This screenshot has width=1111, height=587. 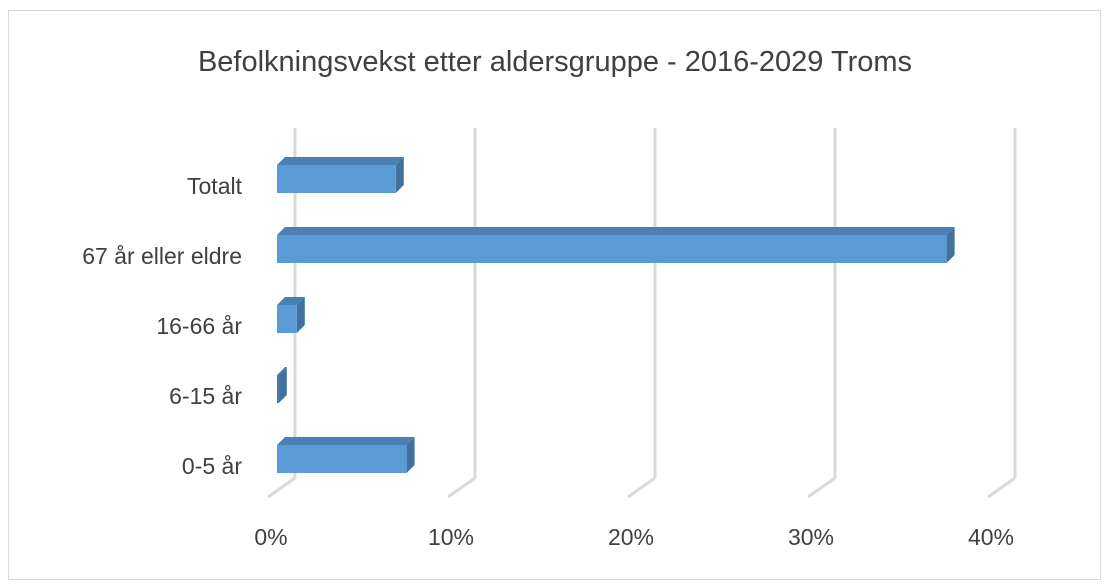 What do you see at coordinates (270, 537) in the screenshot?
I see `x-tick-label: 0%` at bounding box center [270, 537].